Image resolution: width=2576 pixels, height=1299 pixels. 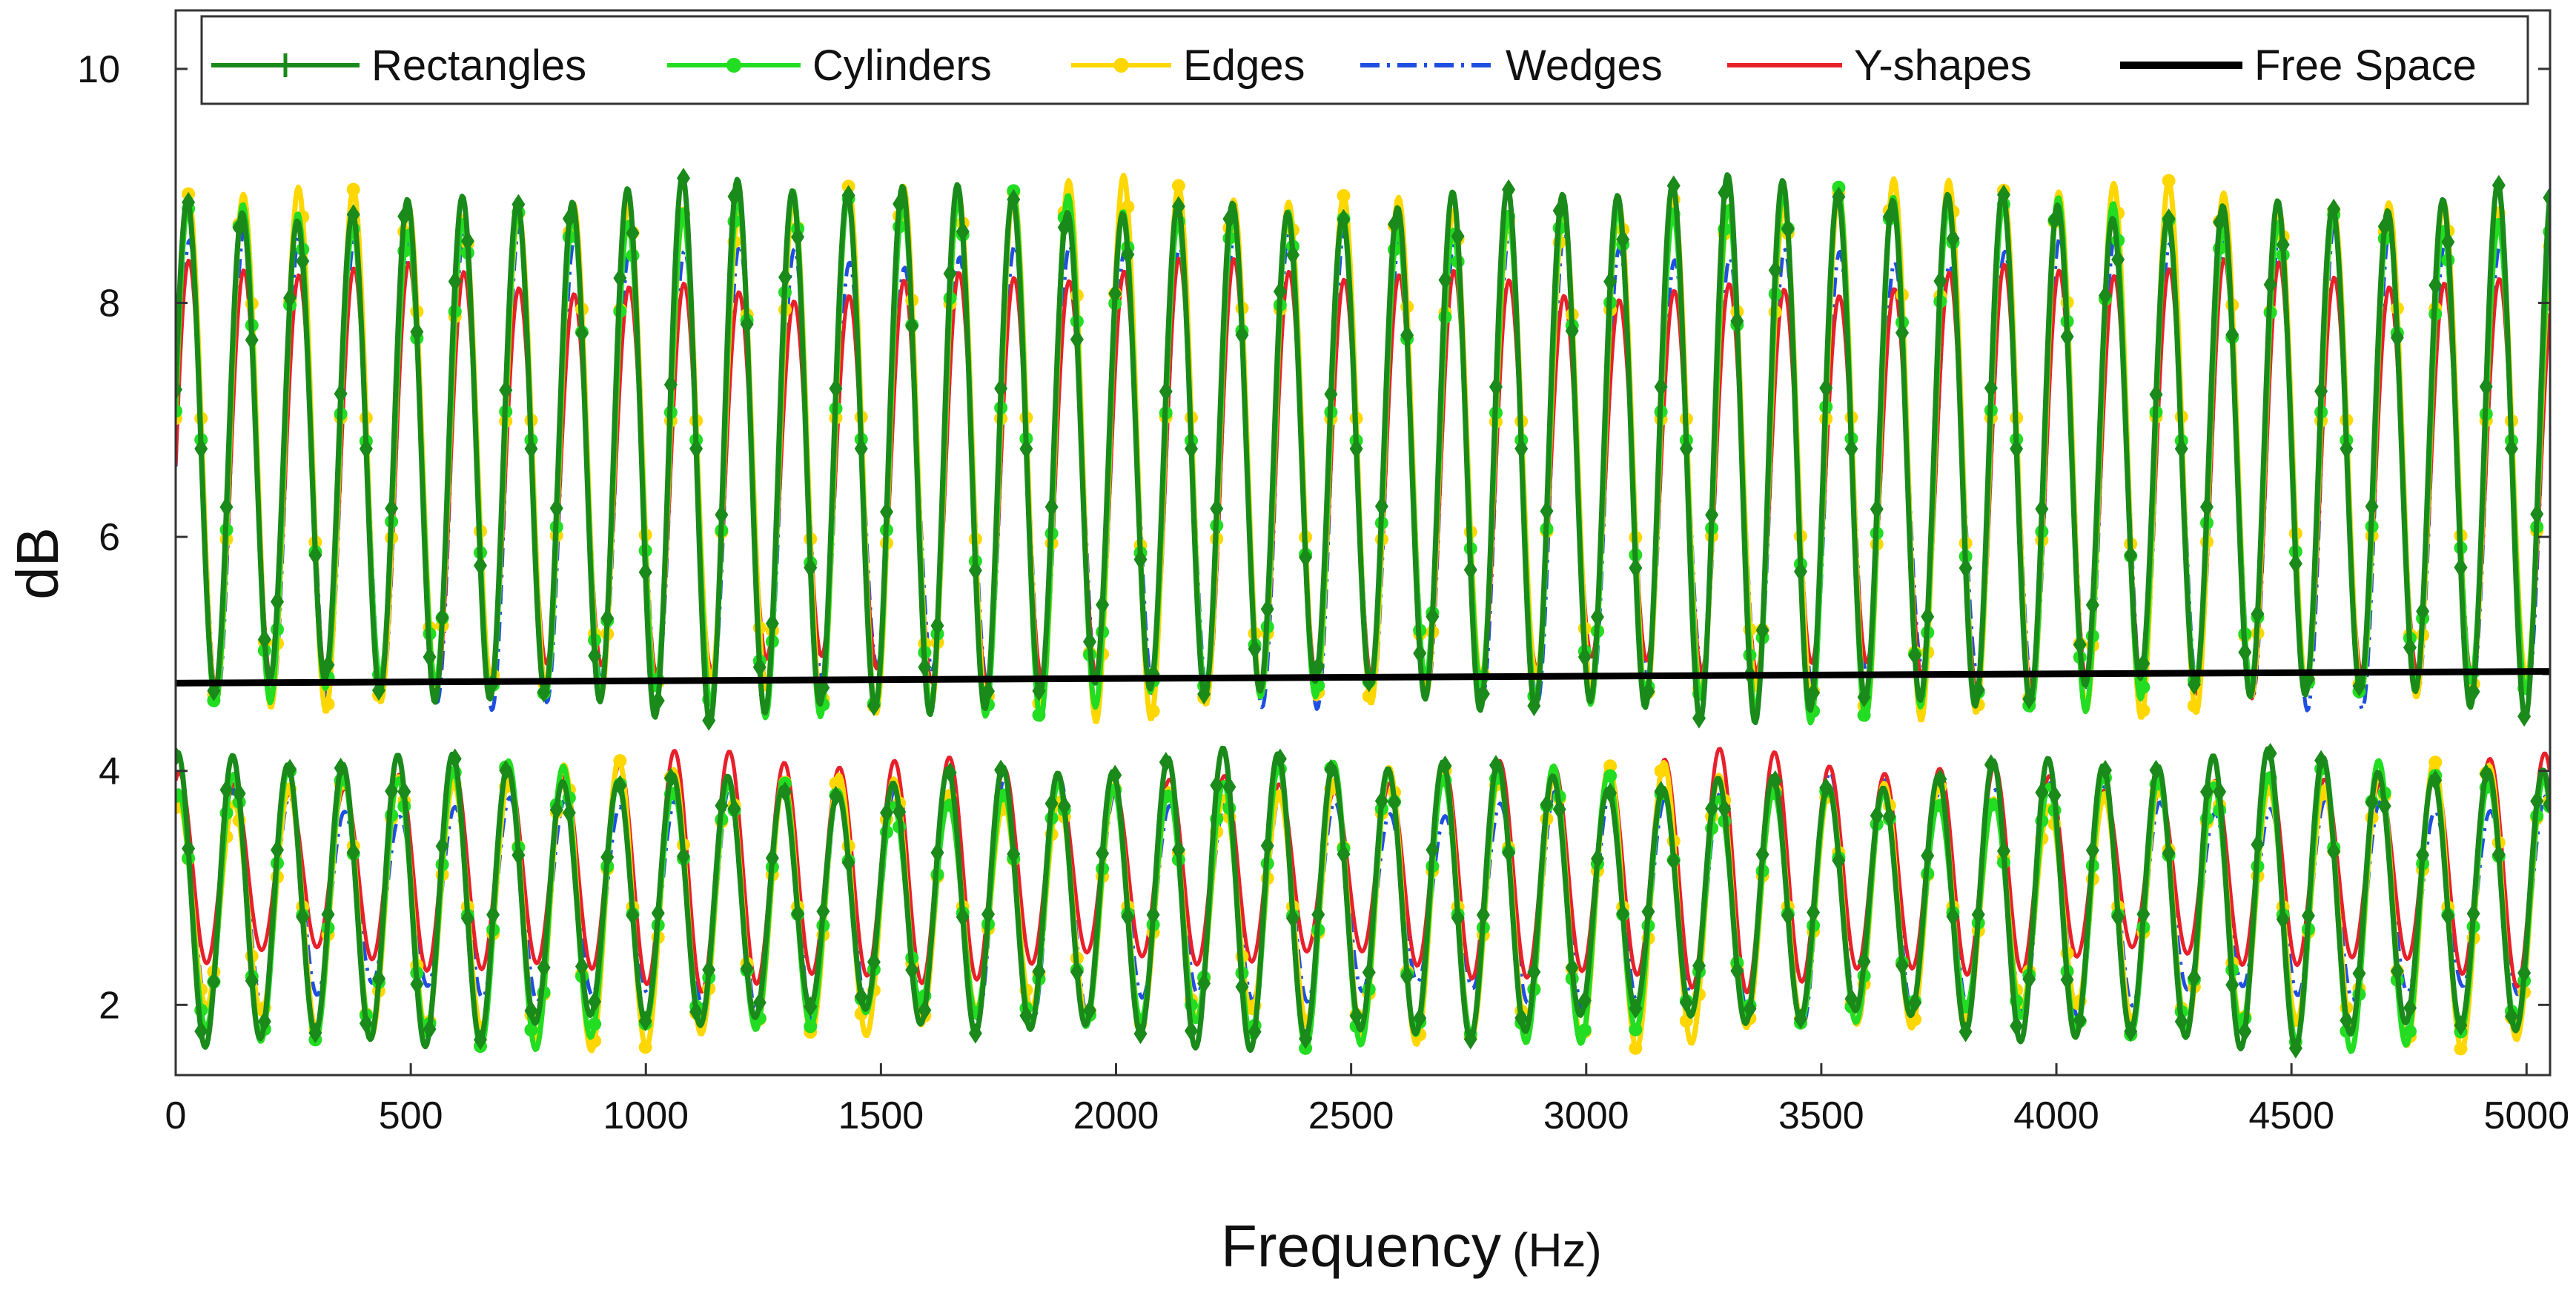 What do you see at coordinates (398, 66) in the screenshot?
I see `legend-item-rectangles: Rectangles` at bounding box center [398, 66].